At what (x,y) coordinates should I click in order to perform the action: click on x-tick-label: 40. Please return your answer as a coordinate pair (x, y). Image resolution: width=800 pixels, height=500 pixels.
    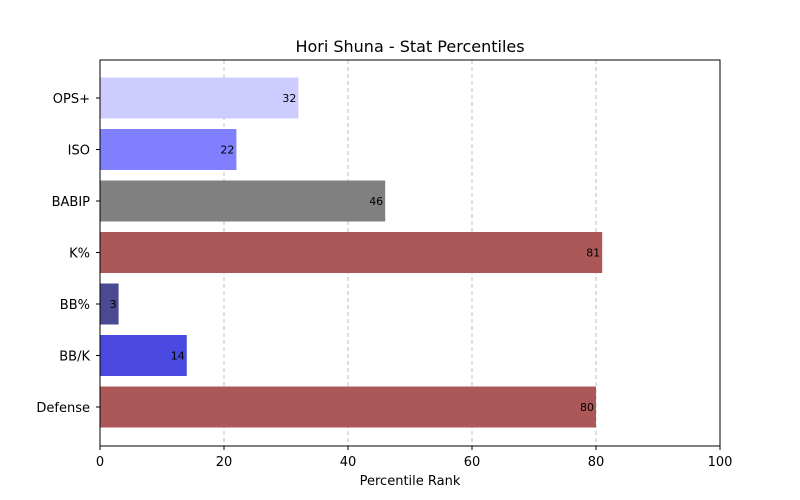
    Looking at the image, I should click on (348, 462).